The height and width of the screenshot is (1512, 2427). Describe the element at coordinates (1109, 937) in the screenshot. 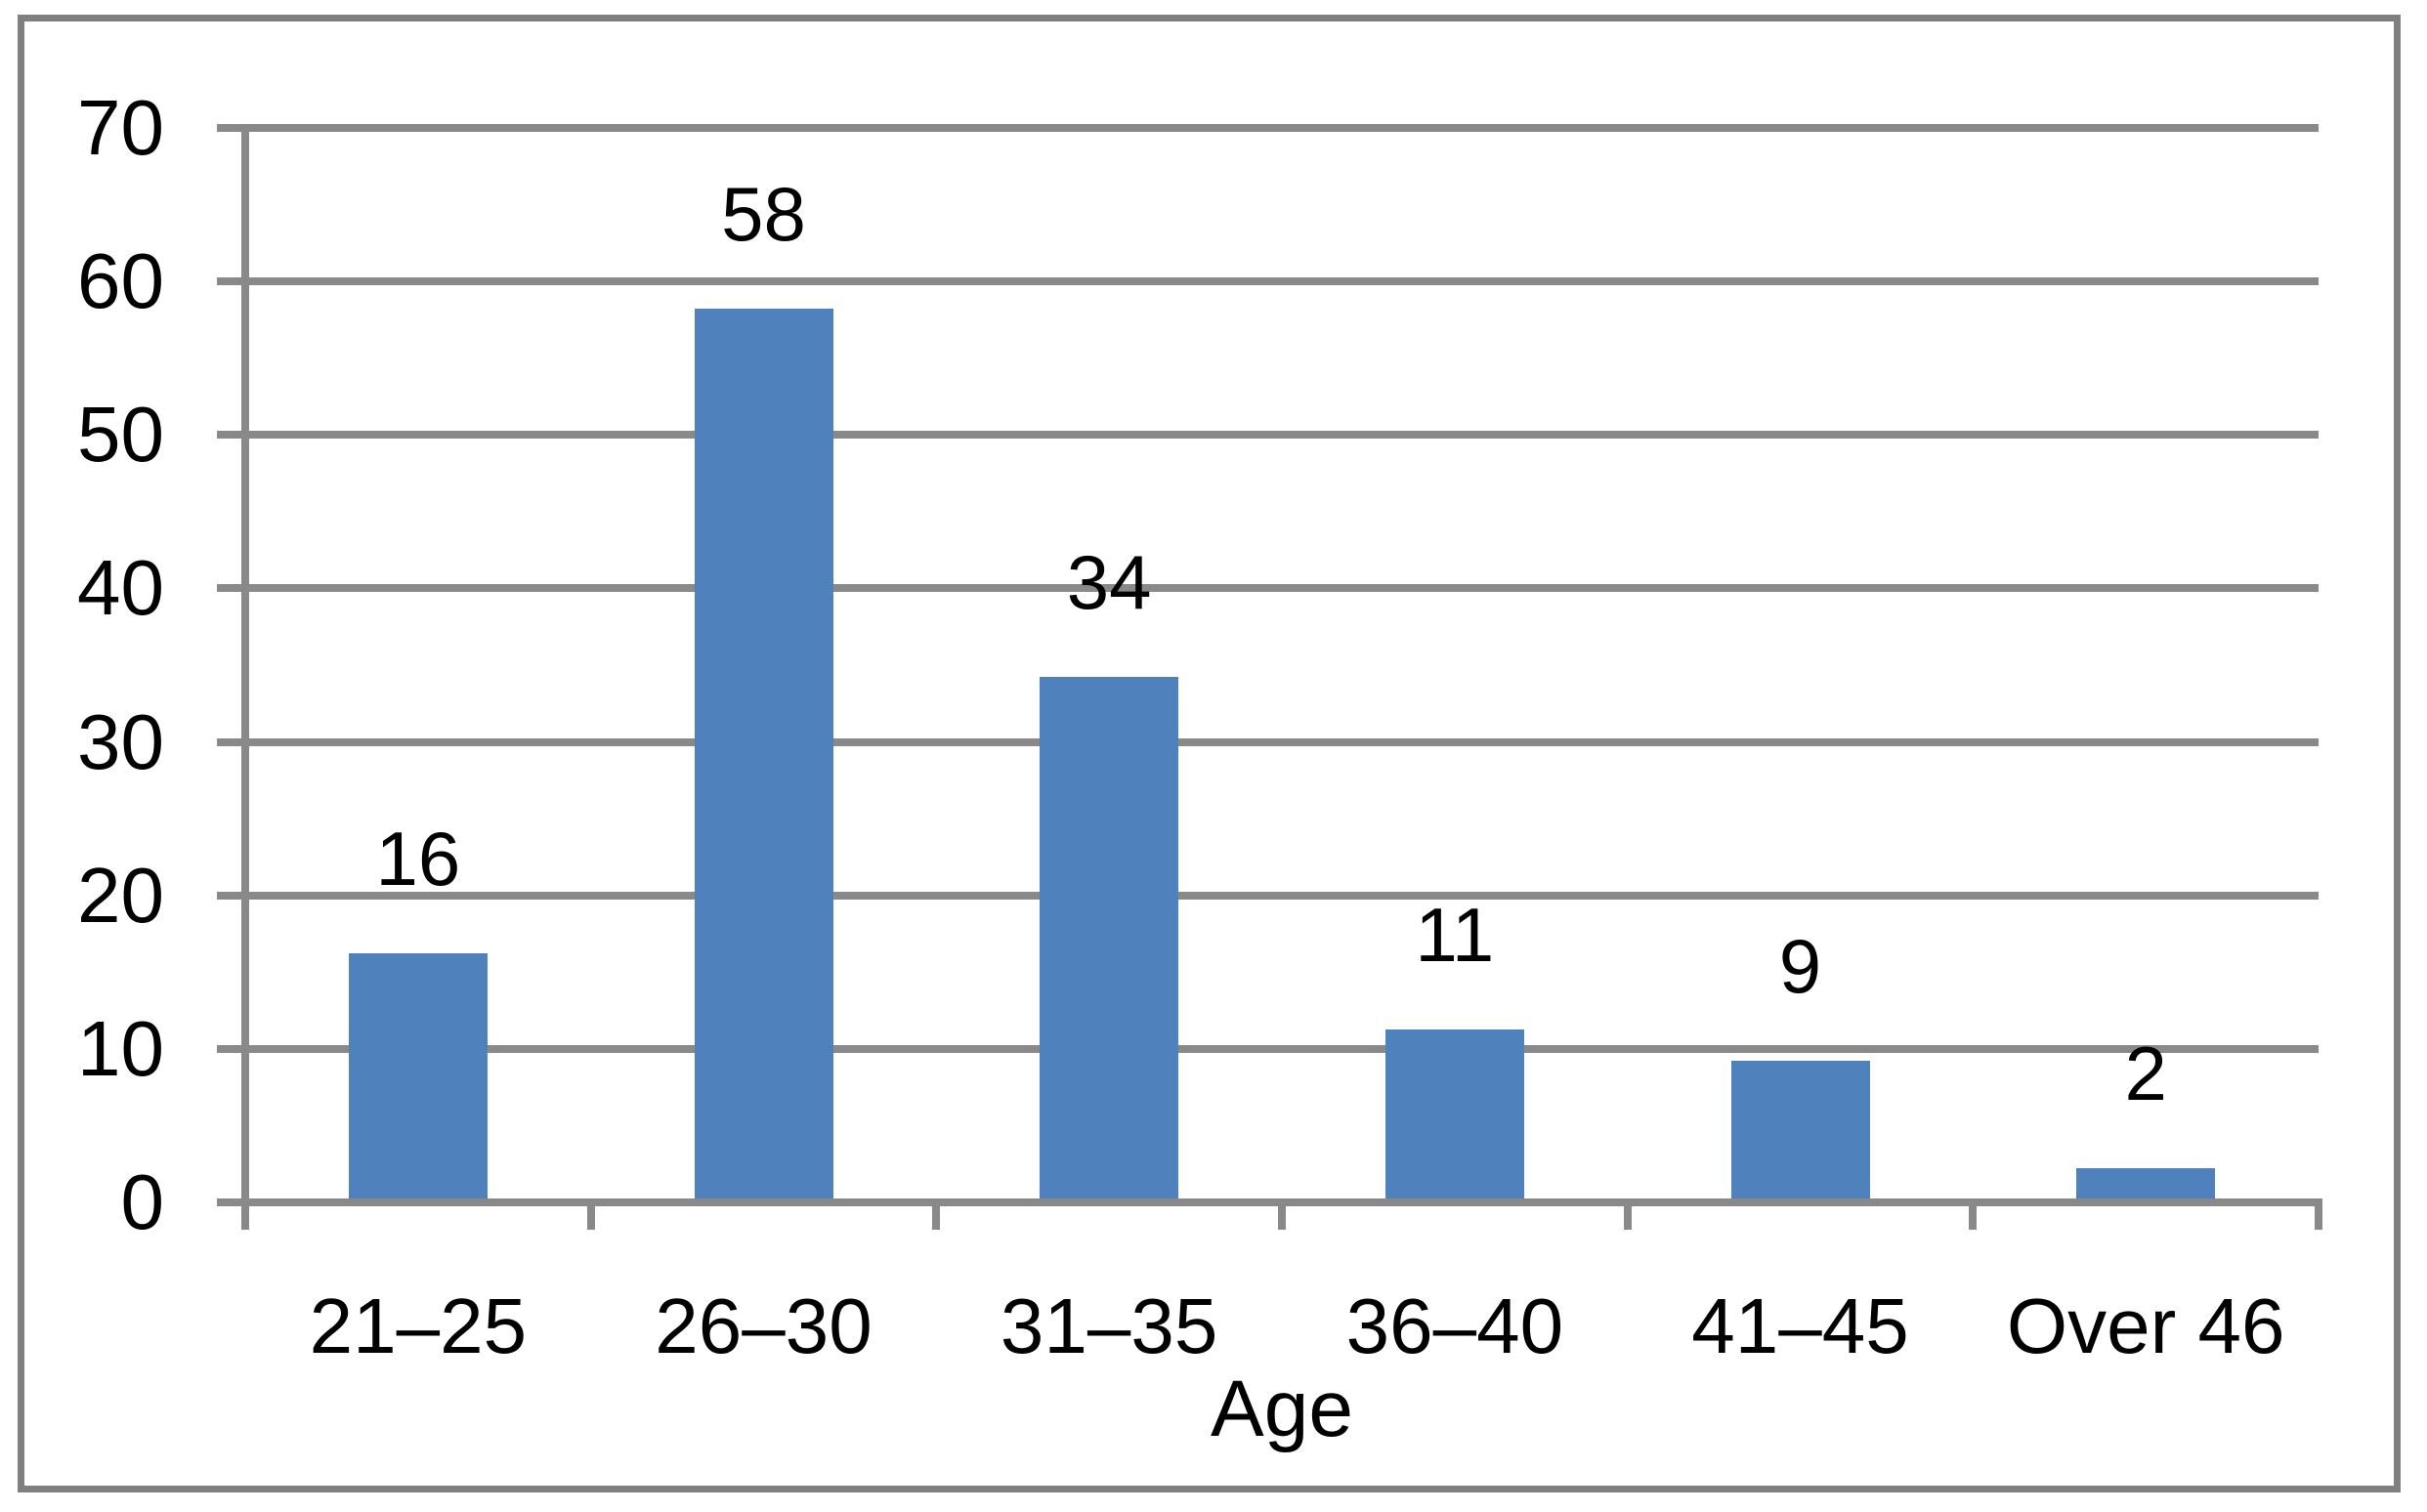

I see `bar-31–35` at that location.